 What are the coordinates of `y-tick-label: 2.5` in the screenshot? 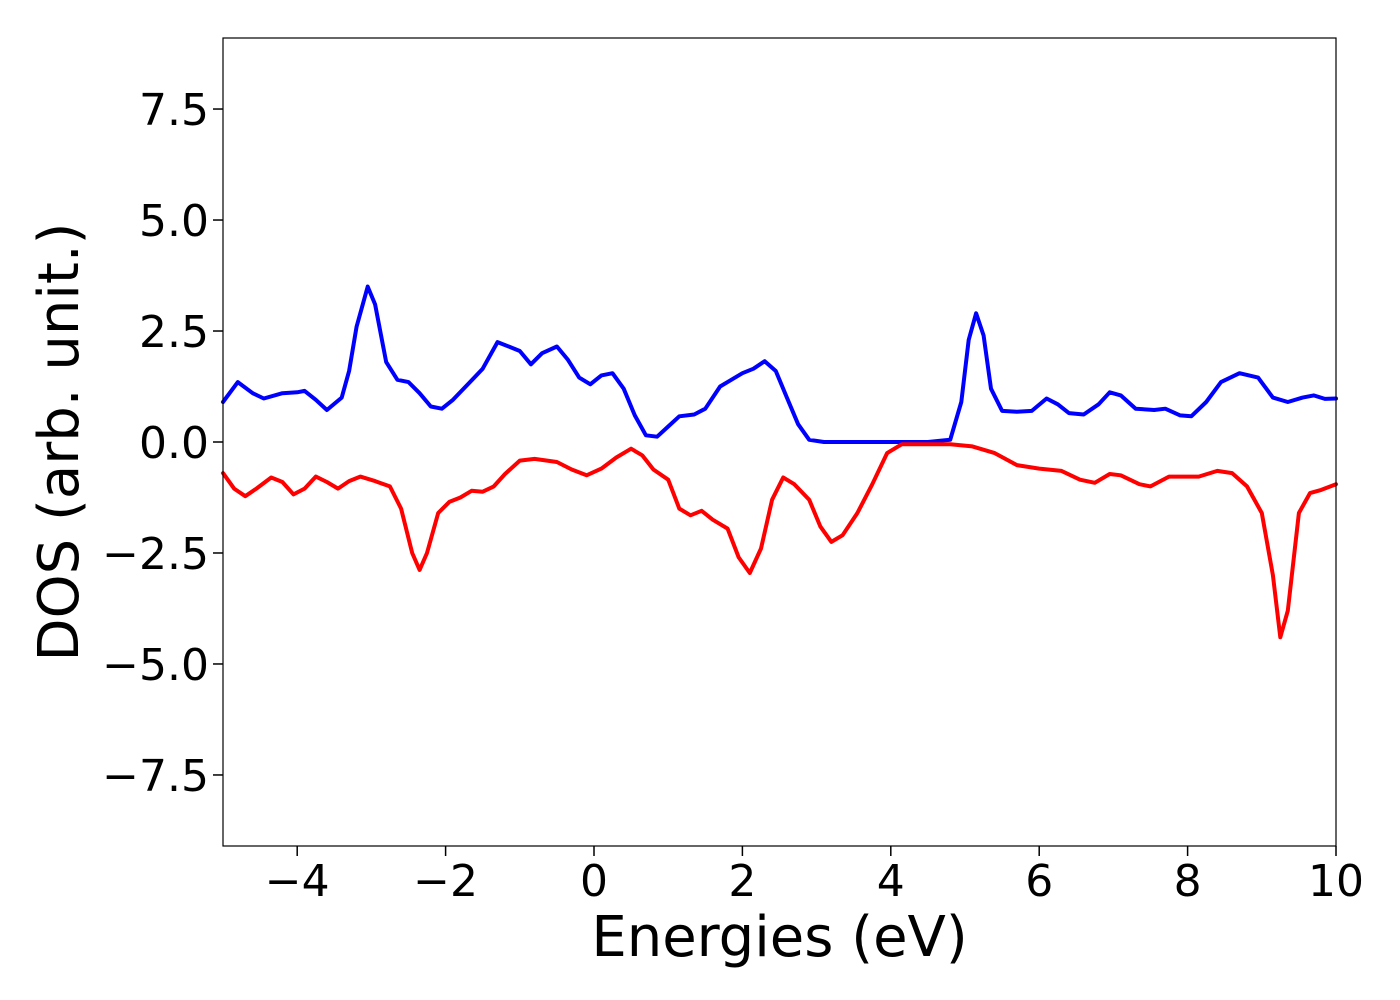 It's located at (174, 332).